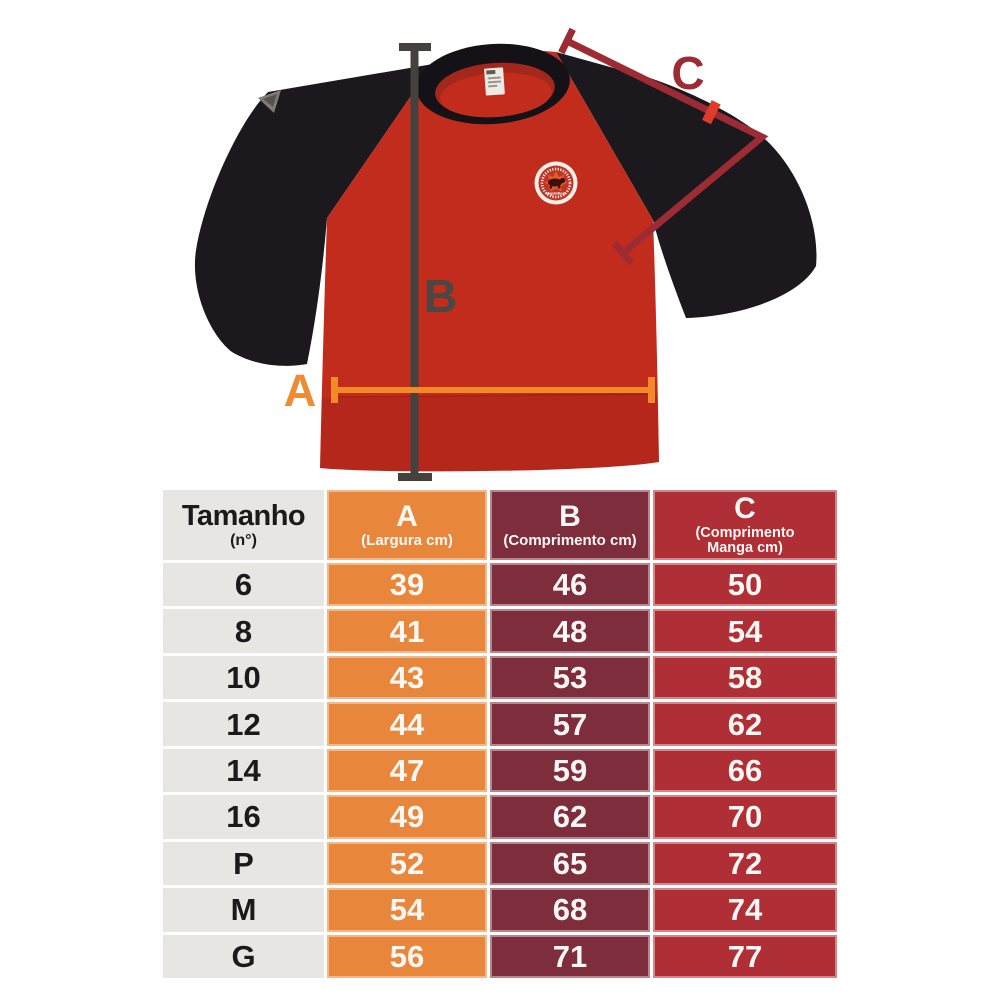 The width and height of the screenshot is (1000, 1000). I want to click on measure-line-b, so click(415, 262).